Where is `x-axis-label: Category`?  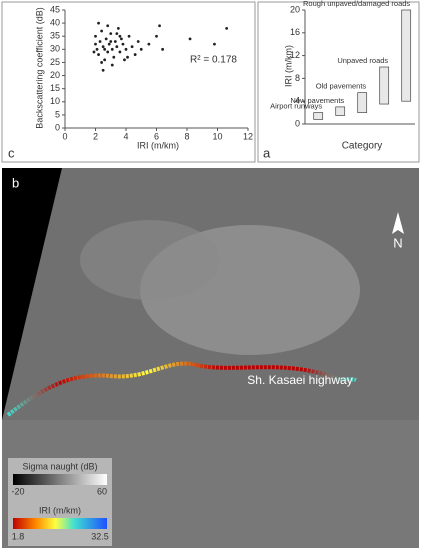 x-axis-label: Category is located at coordinates (362, 146).